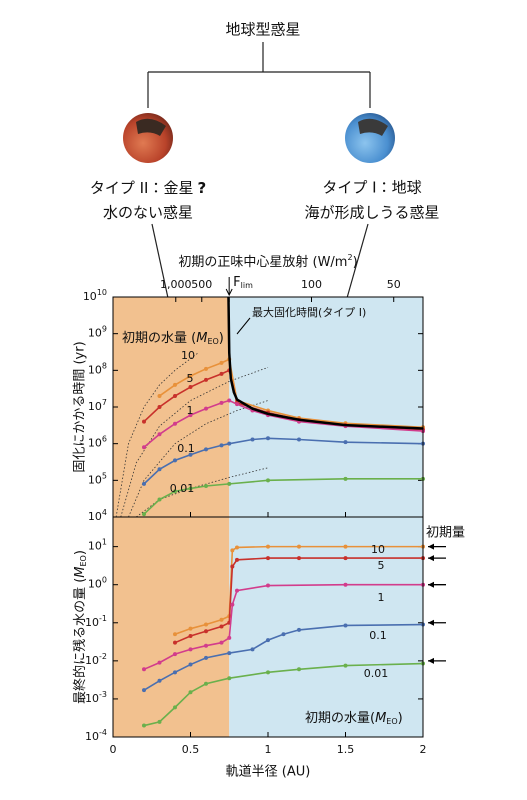  What do you see at coordinates (80, 406) in the screenshot?
I see `y-axis-title: 固化にかかる時間 (yr)` at bounding box center [80, 406].